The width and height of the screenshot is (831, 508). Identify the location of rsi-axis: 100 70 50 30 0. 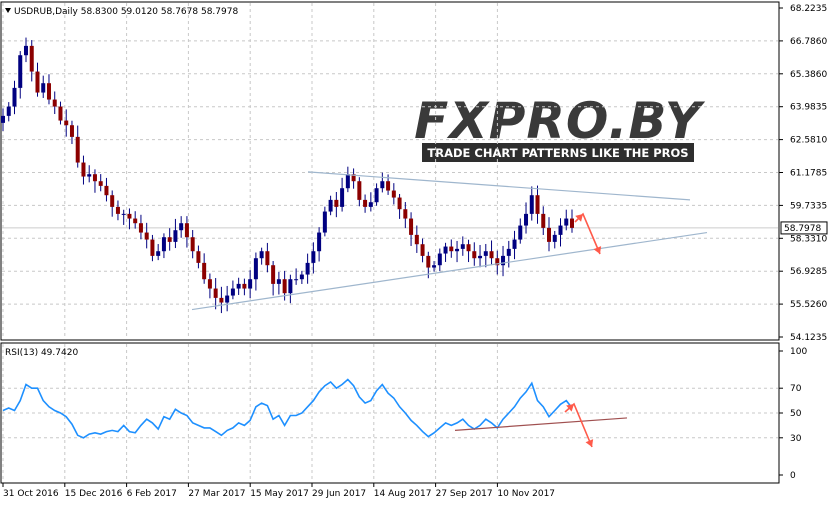
(793, 414).